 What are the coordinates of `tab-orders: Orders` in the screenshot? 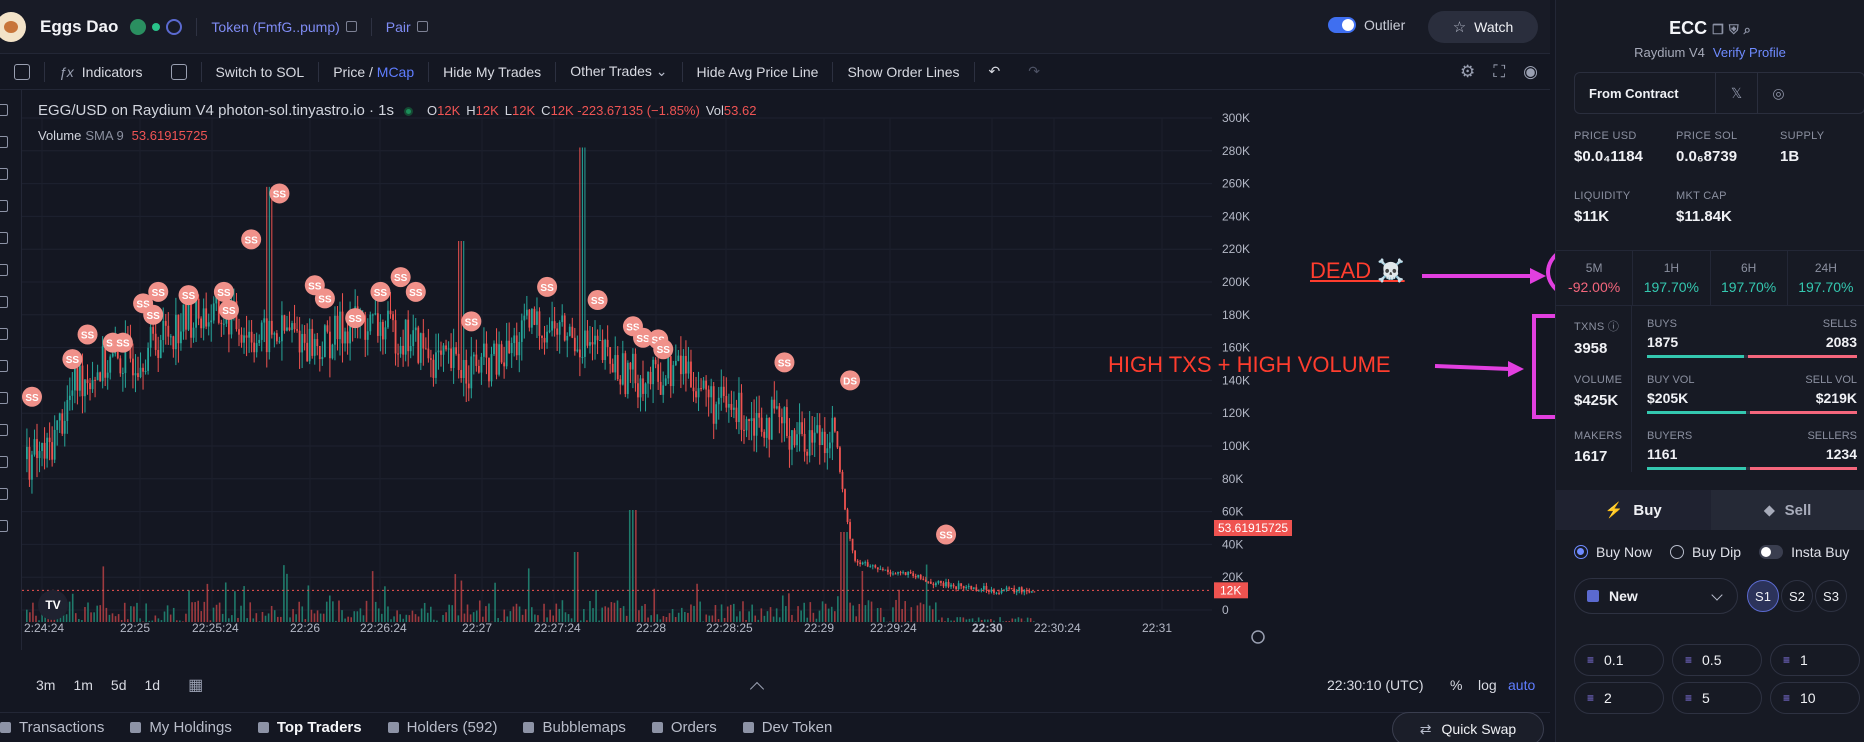 It's located at (684, 727).